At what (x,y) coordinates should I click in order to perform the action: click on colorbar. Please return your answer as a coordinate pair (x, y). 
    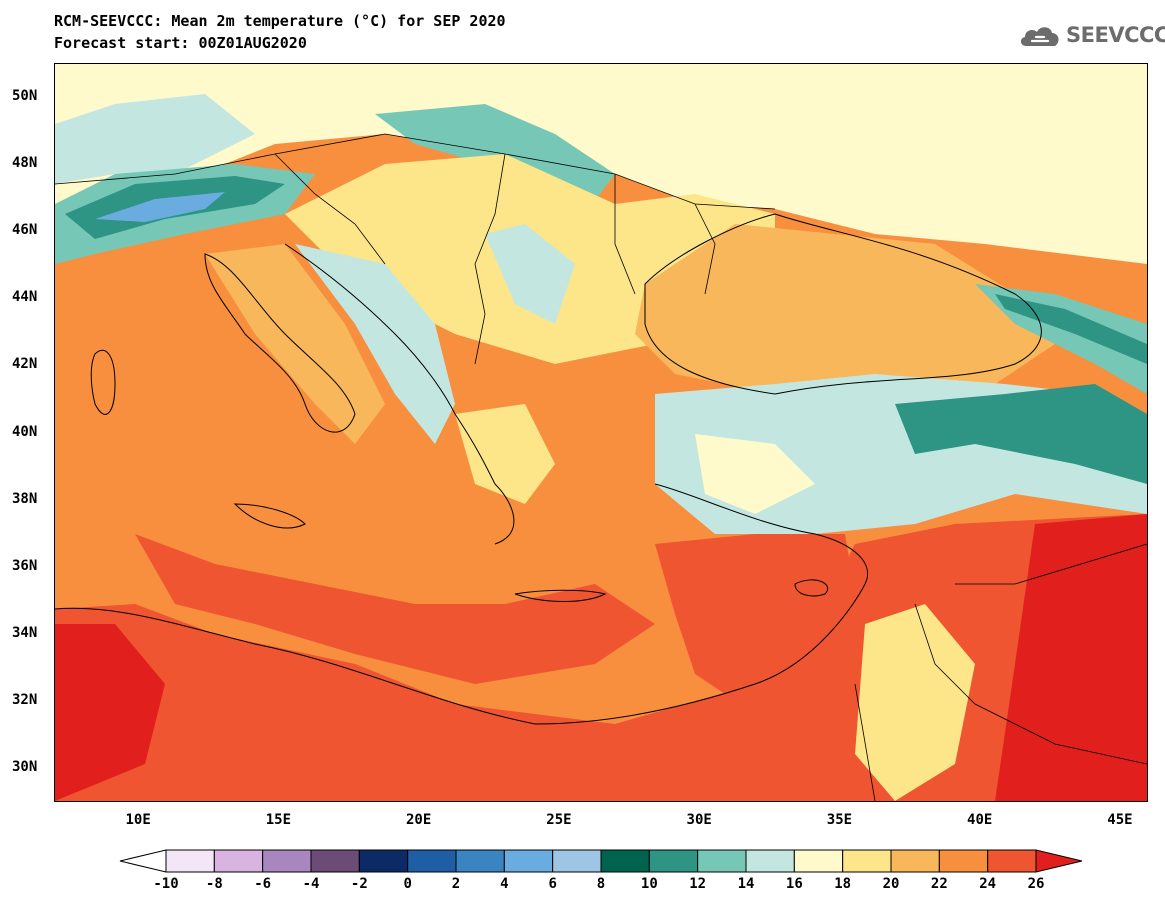
    Looking at the image, I should click on (601, 861).